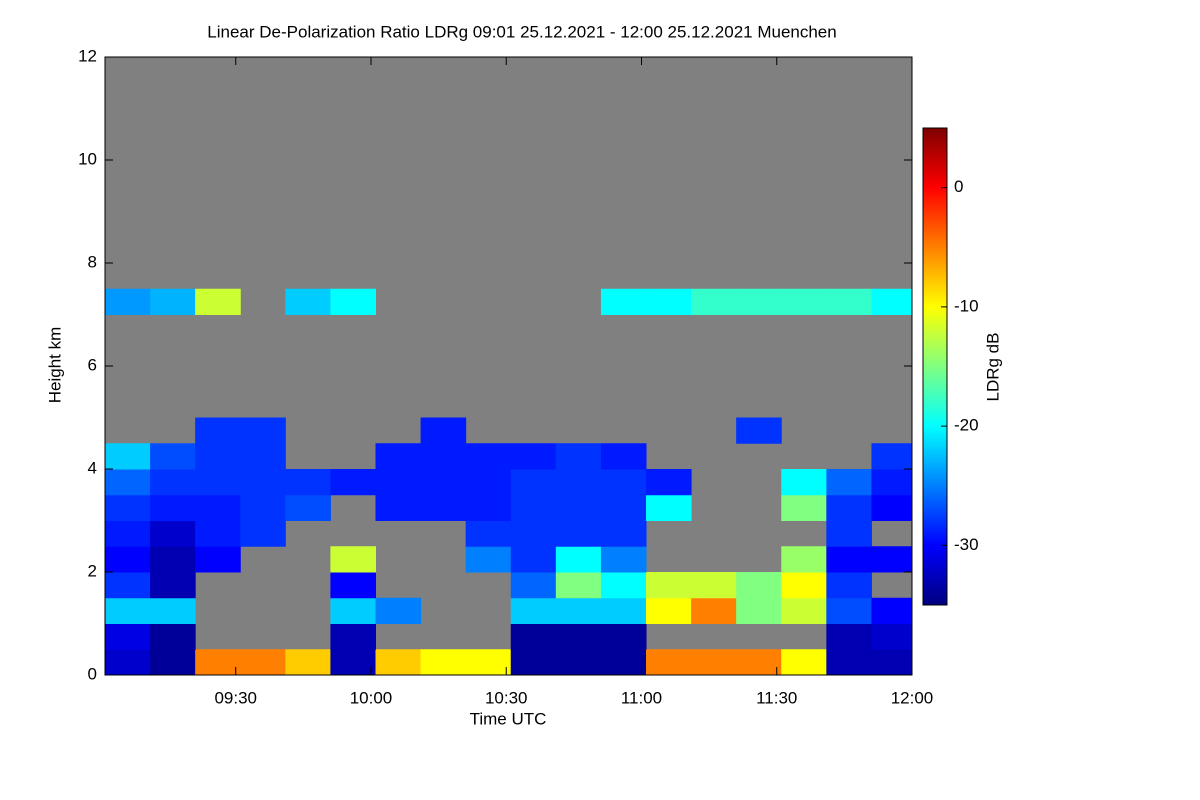 This screenshot has height=800, width=1200. I want to click on colorbar-label: LDRg dB, so click(992, 367).